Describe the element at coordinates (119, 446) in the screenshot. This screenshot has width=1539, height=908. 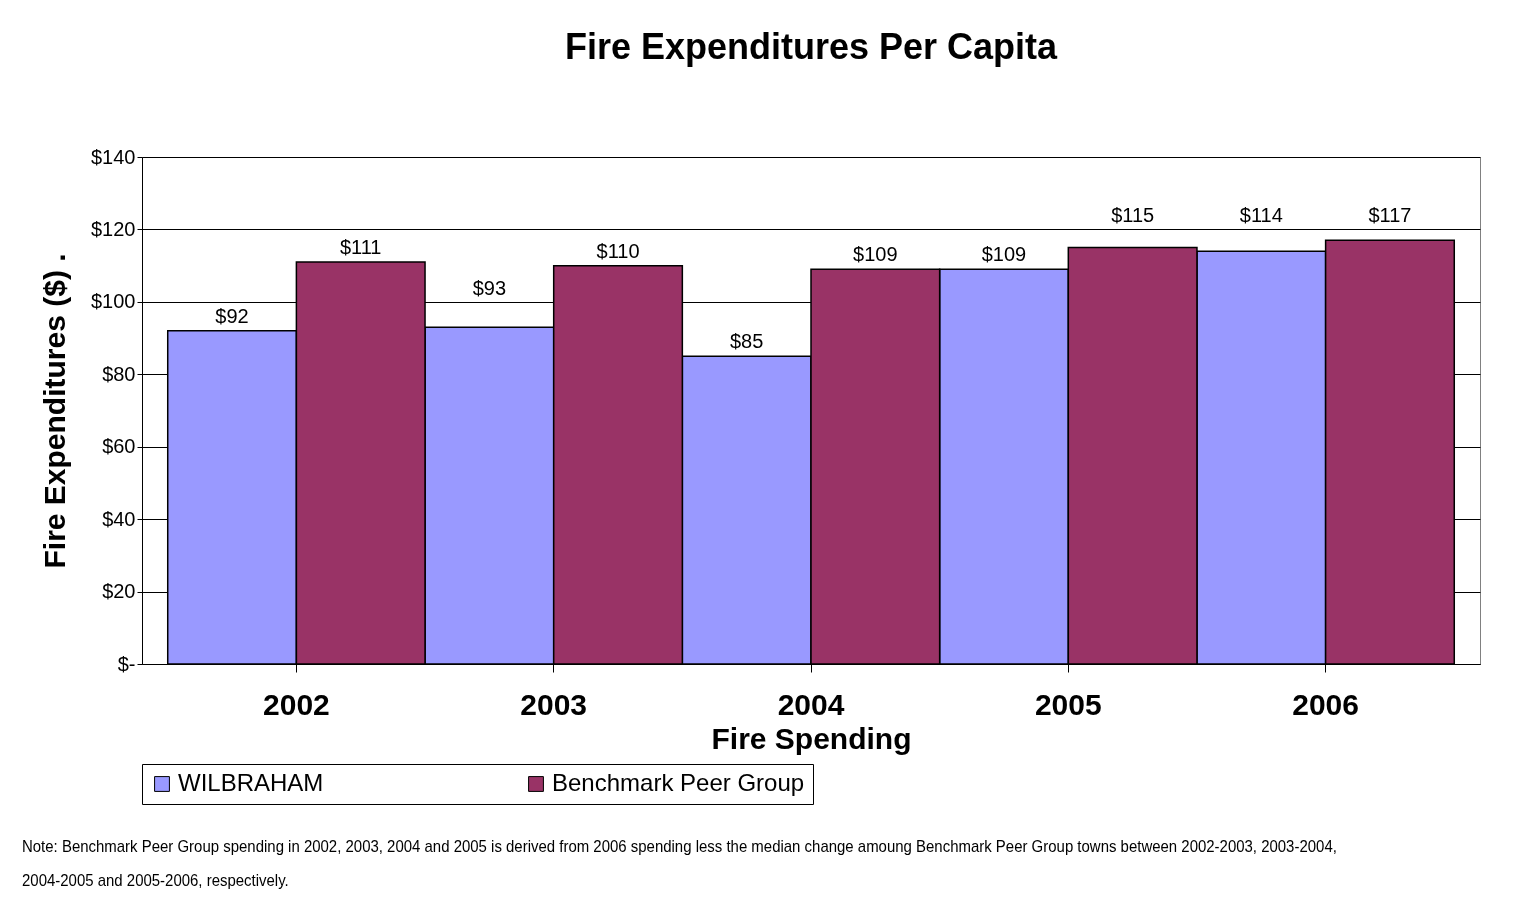
I see `y-tick-label: $60` at that location.